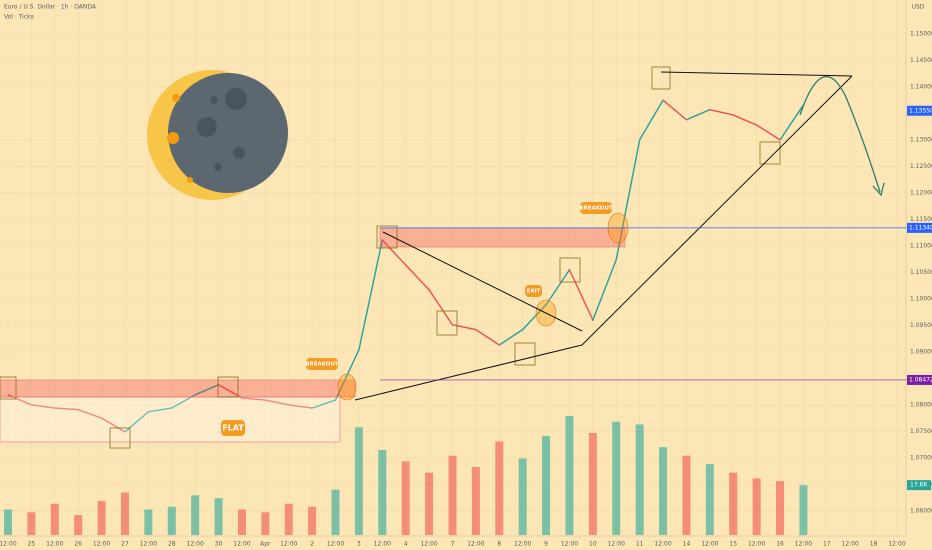  I want to click on x-tick-label: 28, so click(172, 544).